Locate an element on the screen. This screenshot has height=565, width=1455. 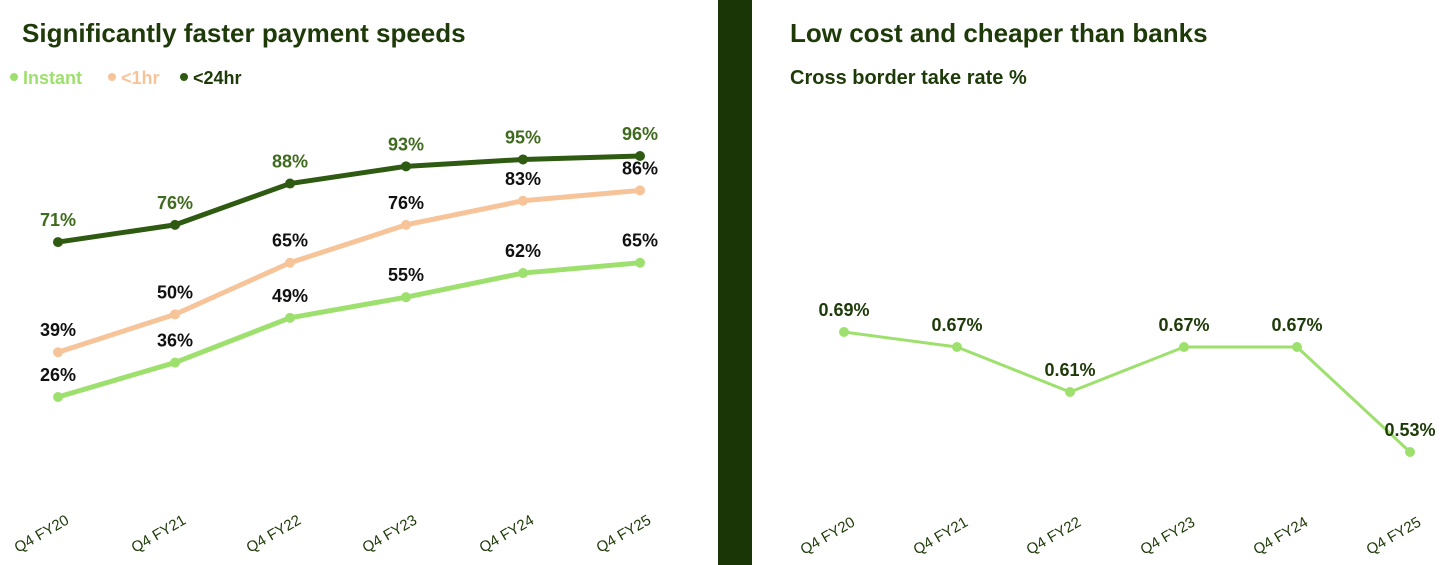
right-x-tick-4: Q4 FY24 is located at coordinates (1281, 536).